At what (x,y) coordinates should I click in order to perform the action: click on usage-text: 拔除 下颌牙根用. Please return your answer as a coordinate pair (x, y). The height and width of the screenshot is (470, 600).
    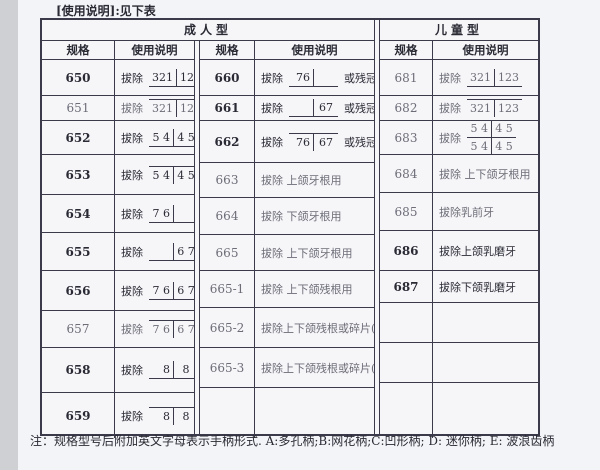
    Looking at the image, I should click on (301, 216).